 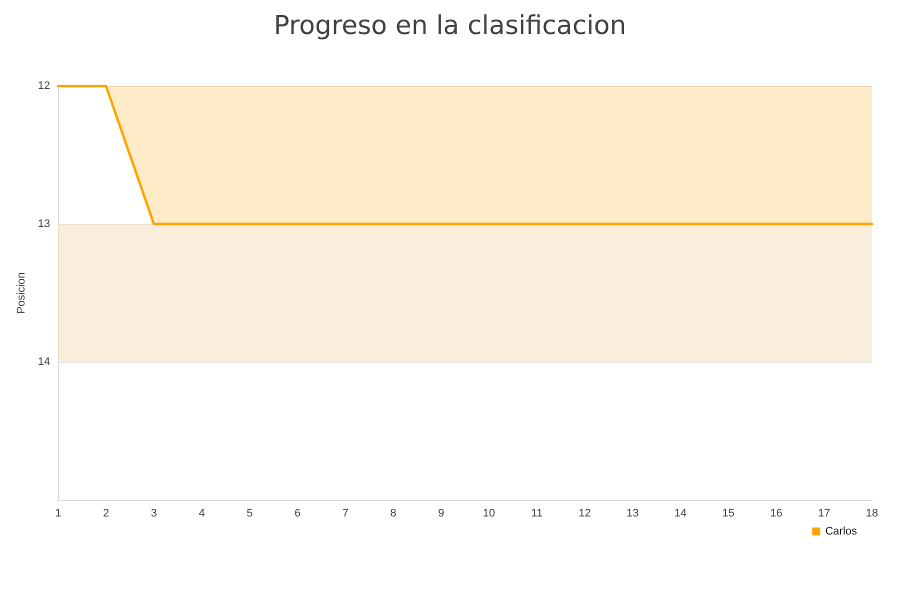 What do you see at coordinates (44, 362) in the screenshot?
I see `y-tick-label: 14` at bounding box center [44, 362].